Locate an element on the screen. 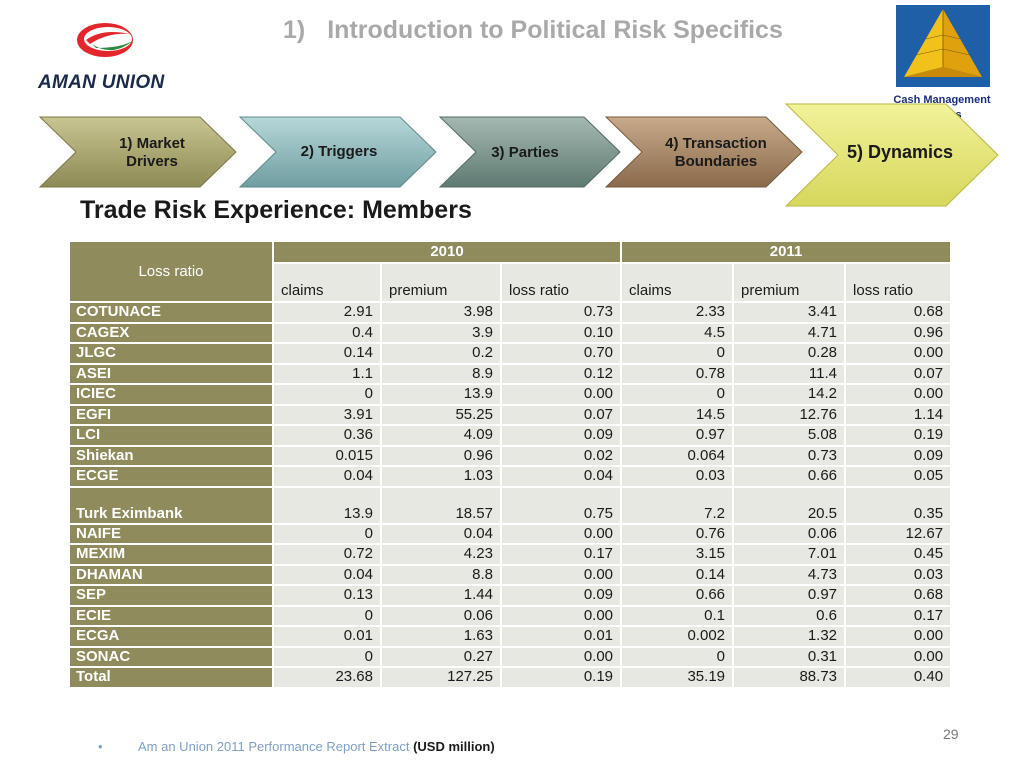 This screenshot has width=1024, height=768. col-header-claims-2011: claims is located at coordinates (677, 282).